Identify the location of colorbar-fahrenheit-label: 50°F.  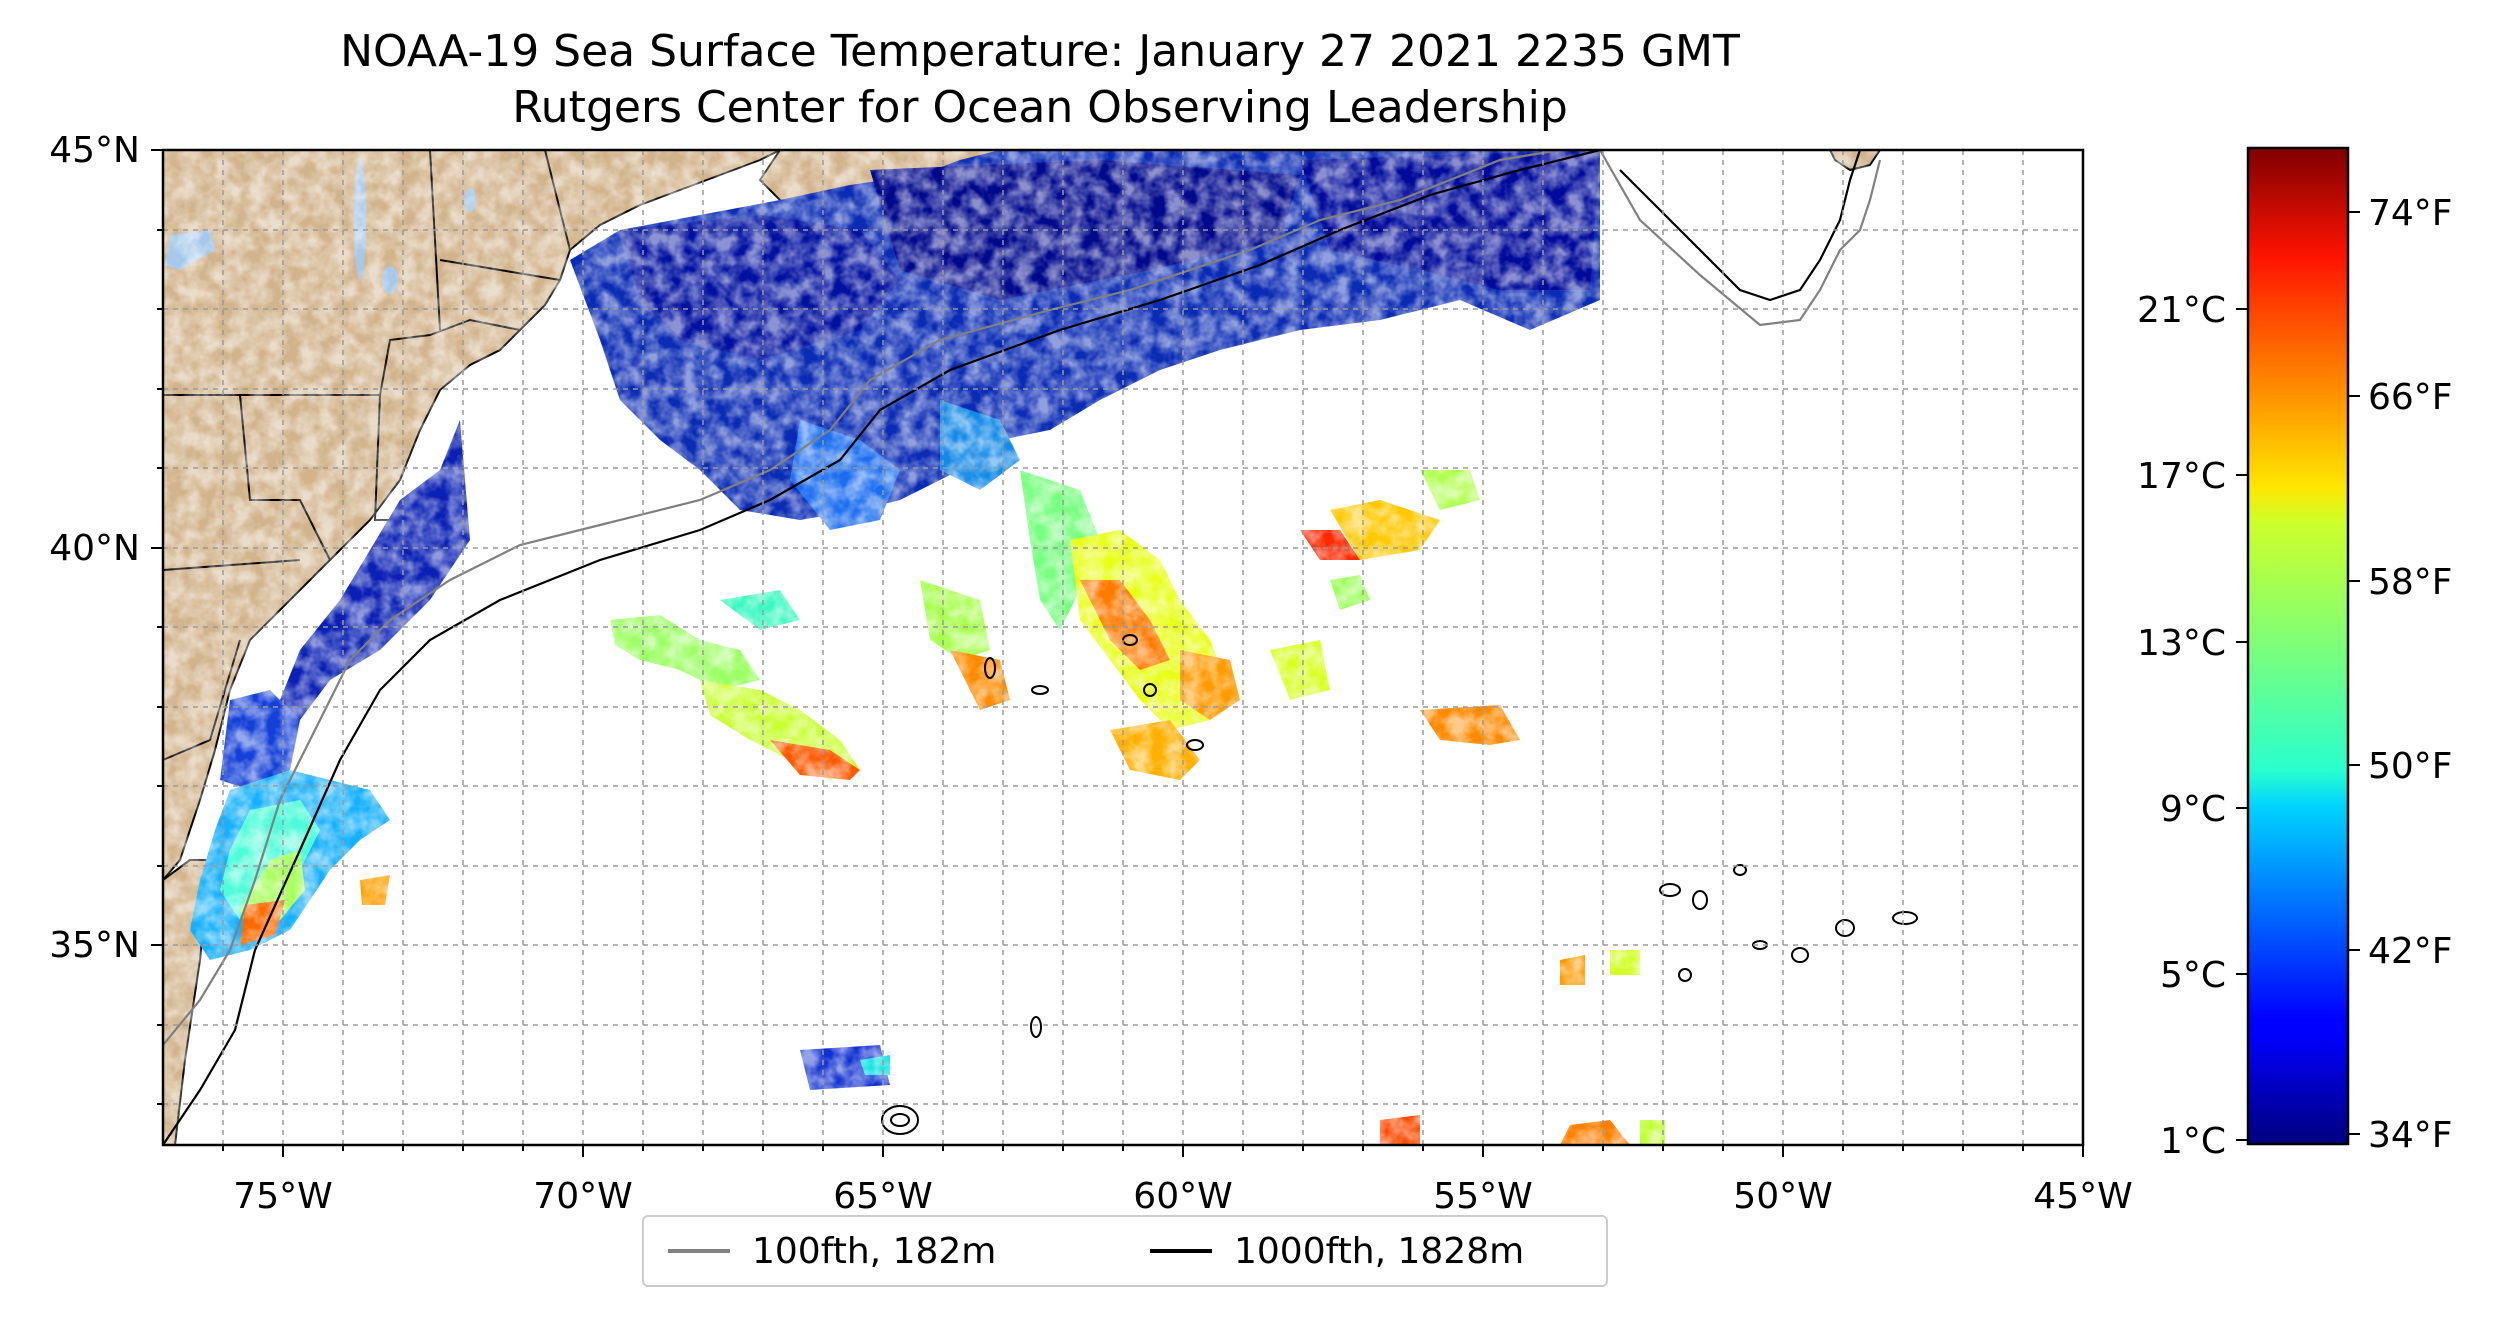
(2410, 766).